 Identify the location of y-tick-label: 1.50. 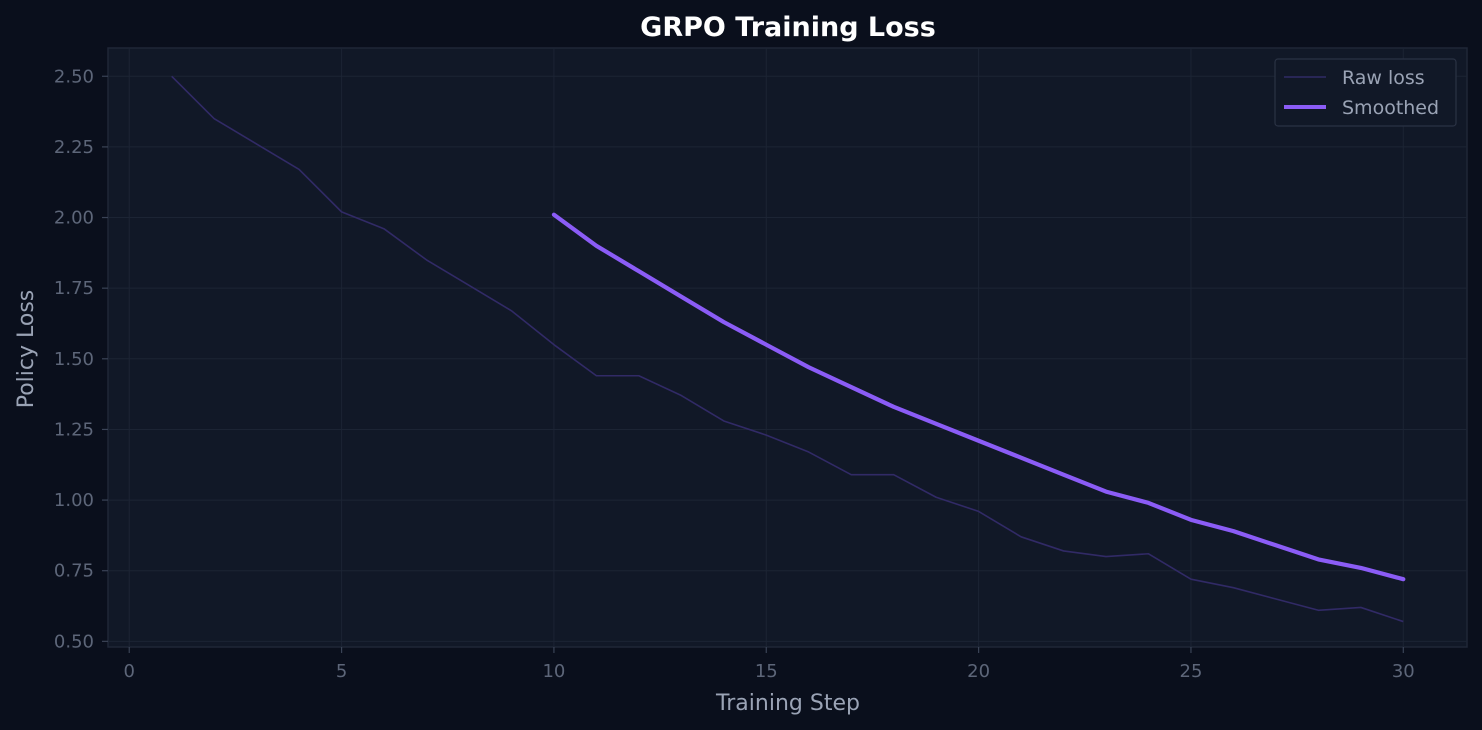
(74, 359).